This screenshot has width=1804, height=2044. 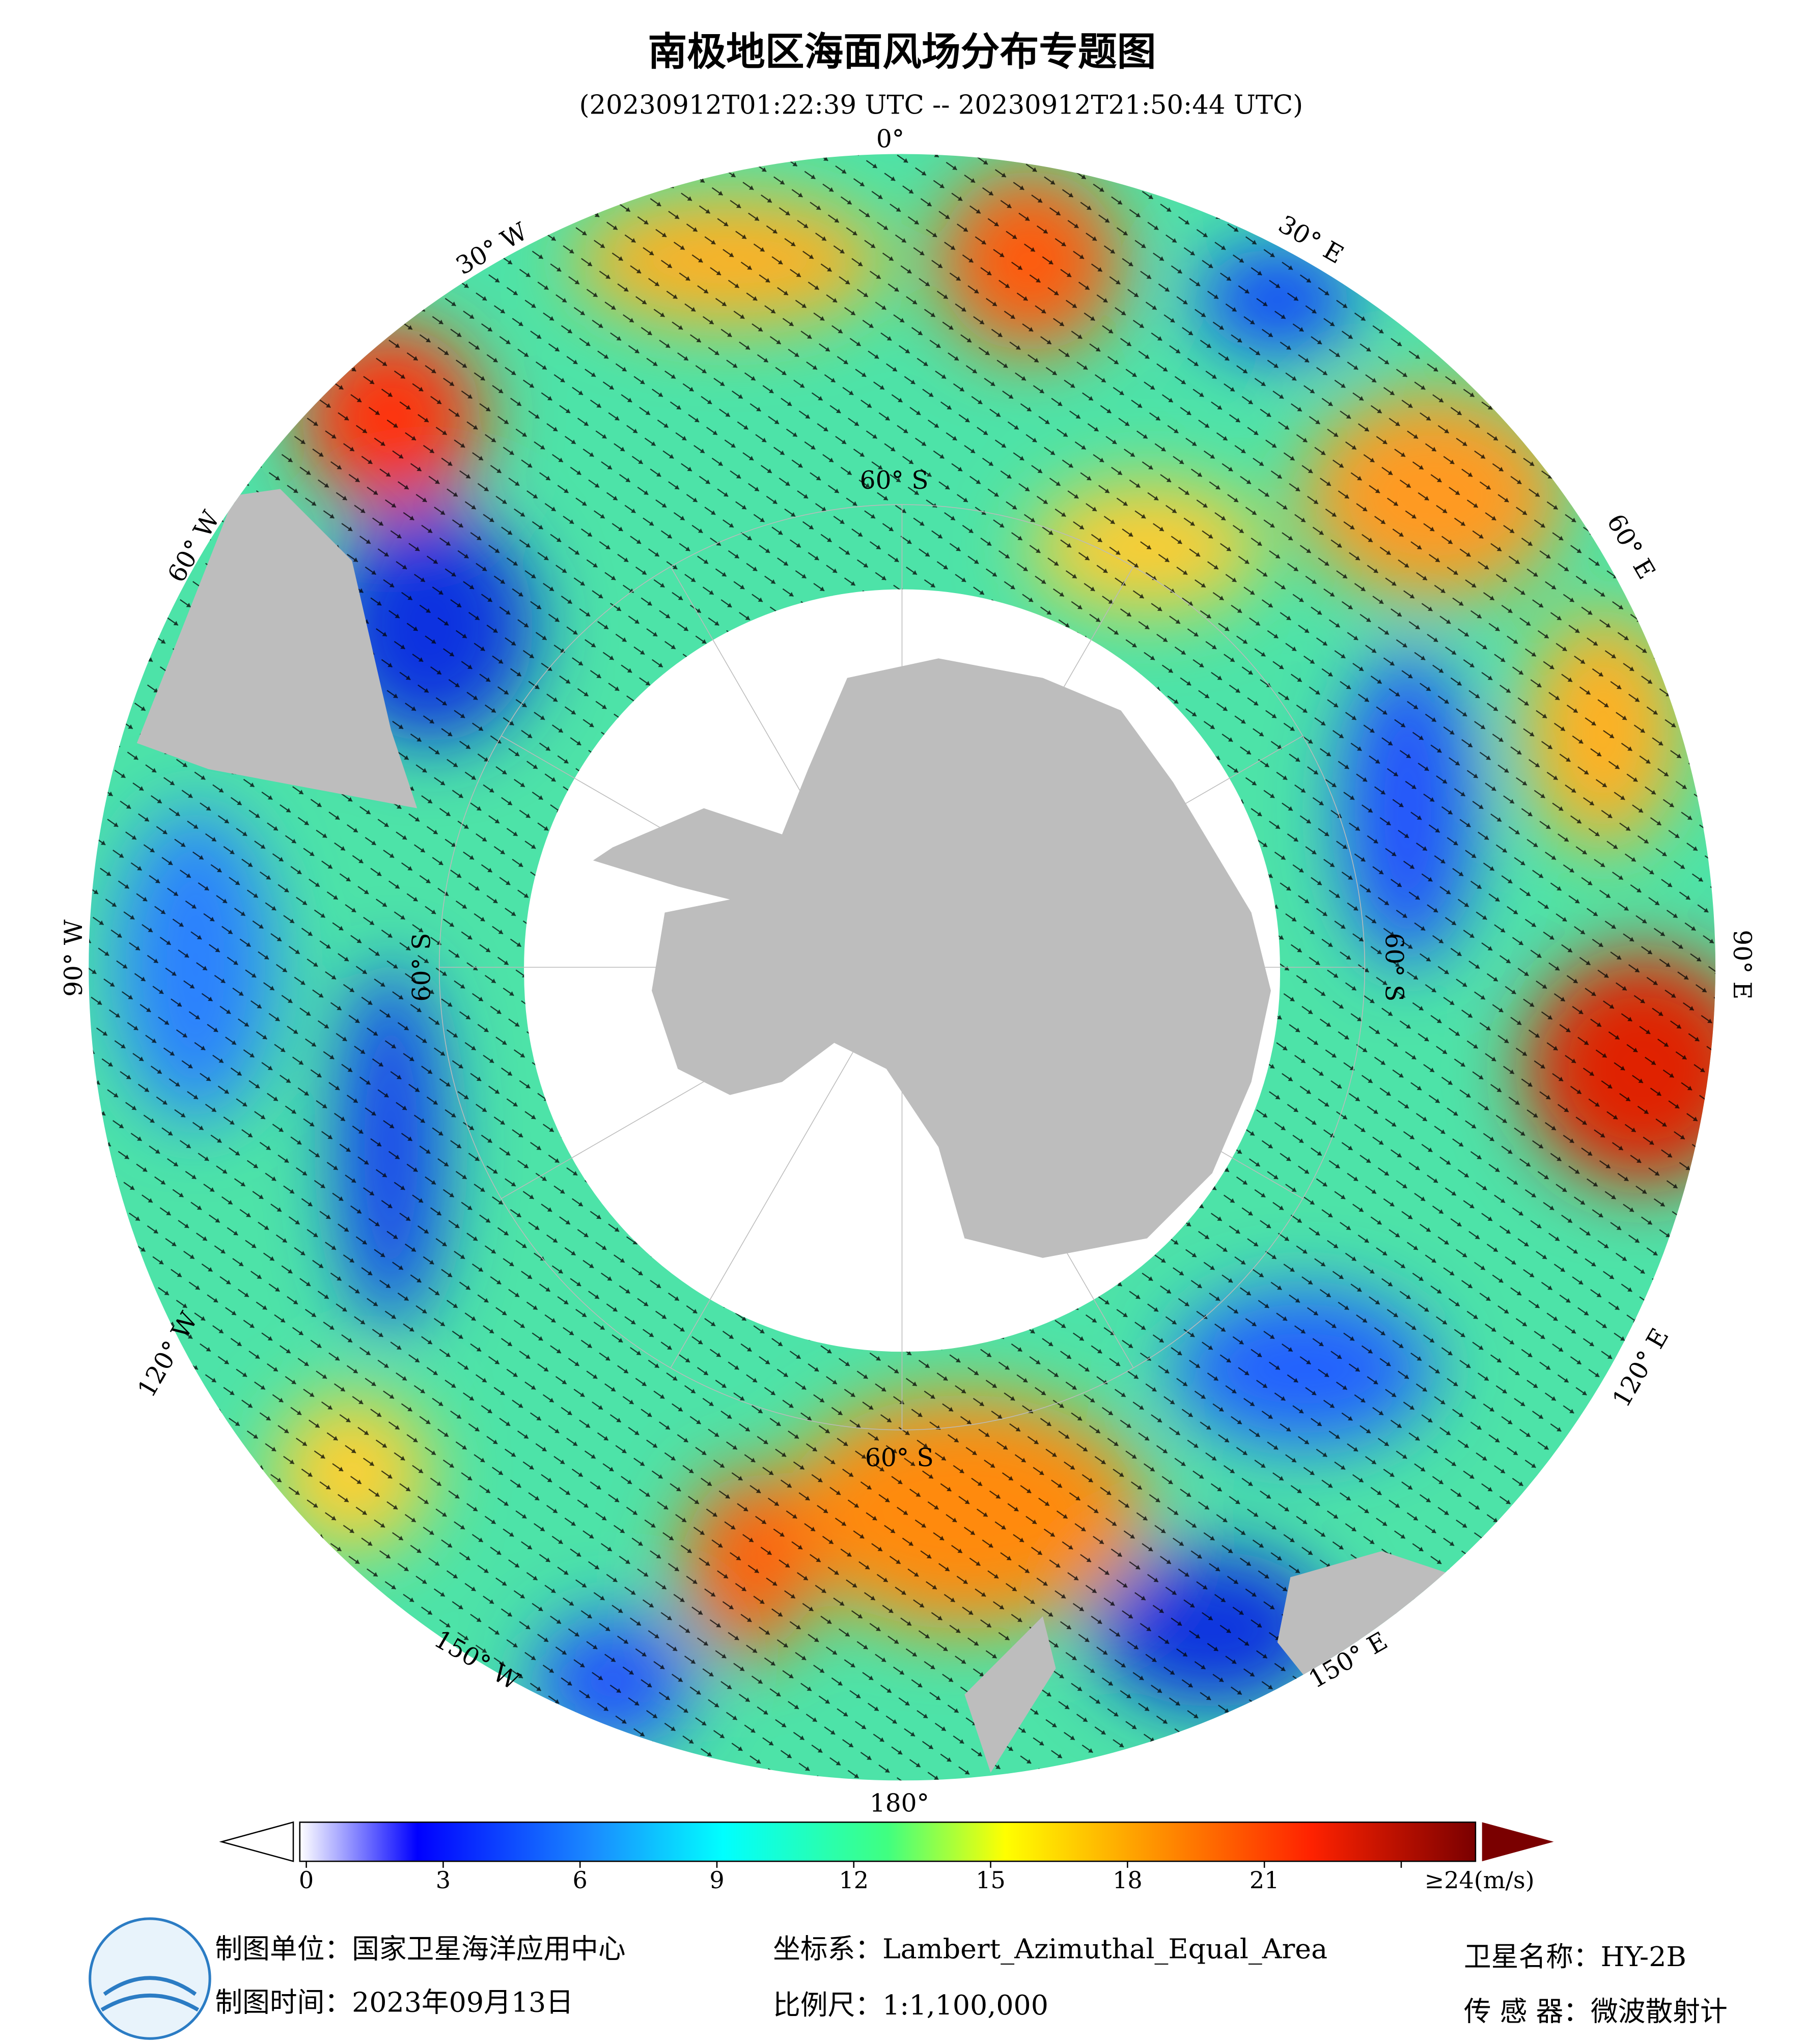 What do you see at coordinates (580, 1880) in the screenshot?
I see `colorbar-tick-label: 6` at bounding box center [580, 1880].